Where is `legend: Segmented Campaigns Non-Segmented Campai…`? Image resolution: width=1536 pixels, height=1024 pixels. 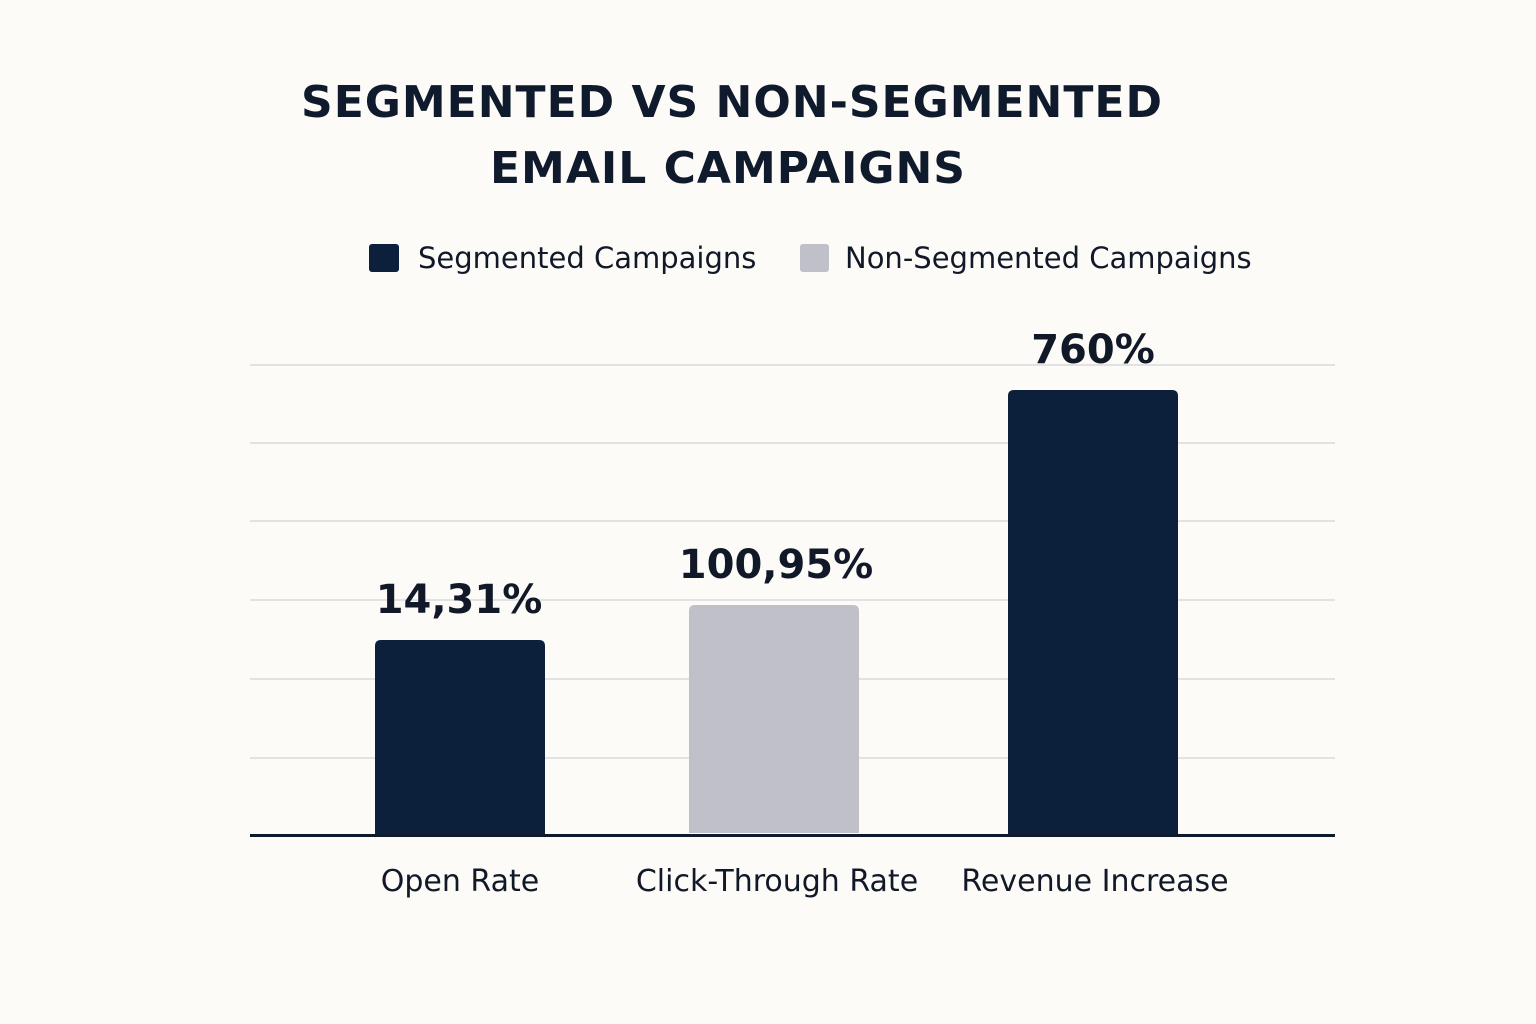 legend: Segmented Campaigns Non-Segmented Campai… is located at coordinates (810, 258).